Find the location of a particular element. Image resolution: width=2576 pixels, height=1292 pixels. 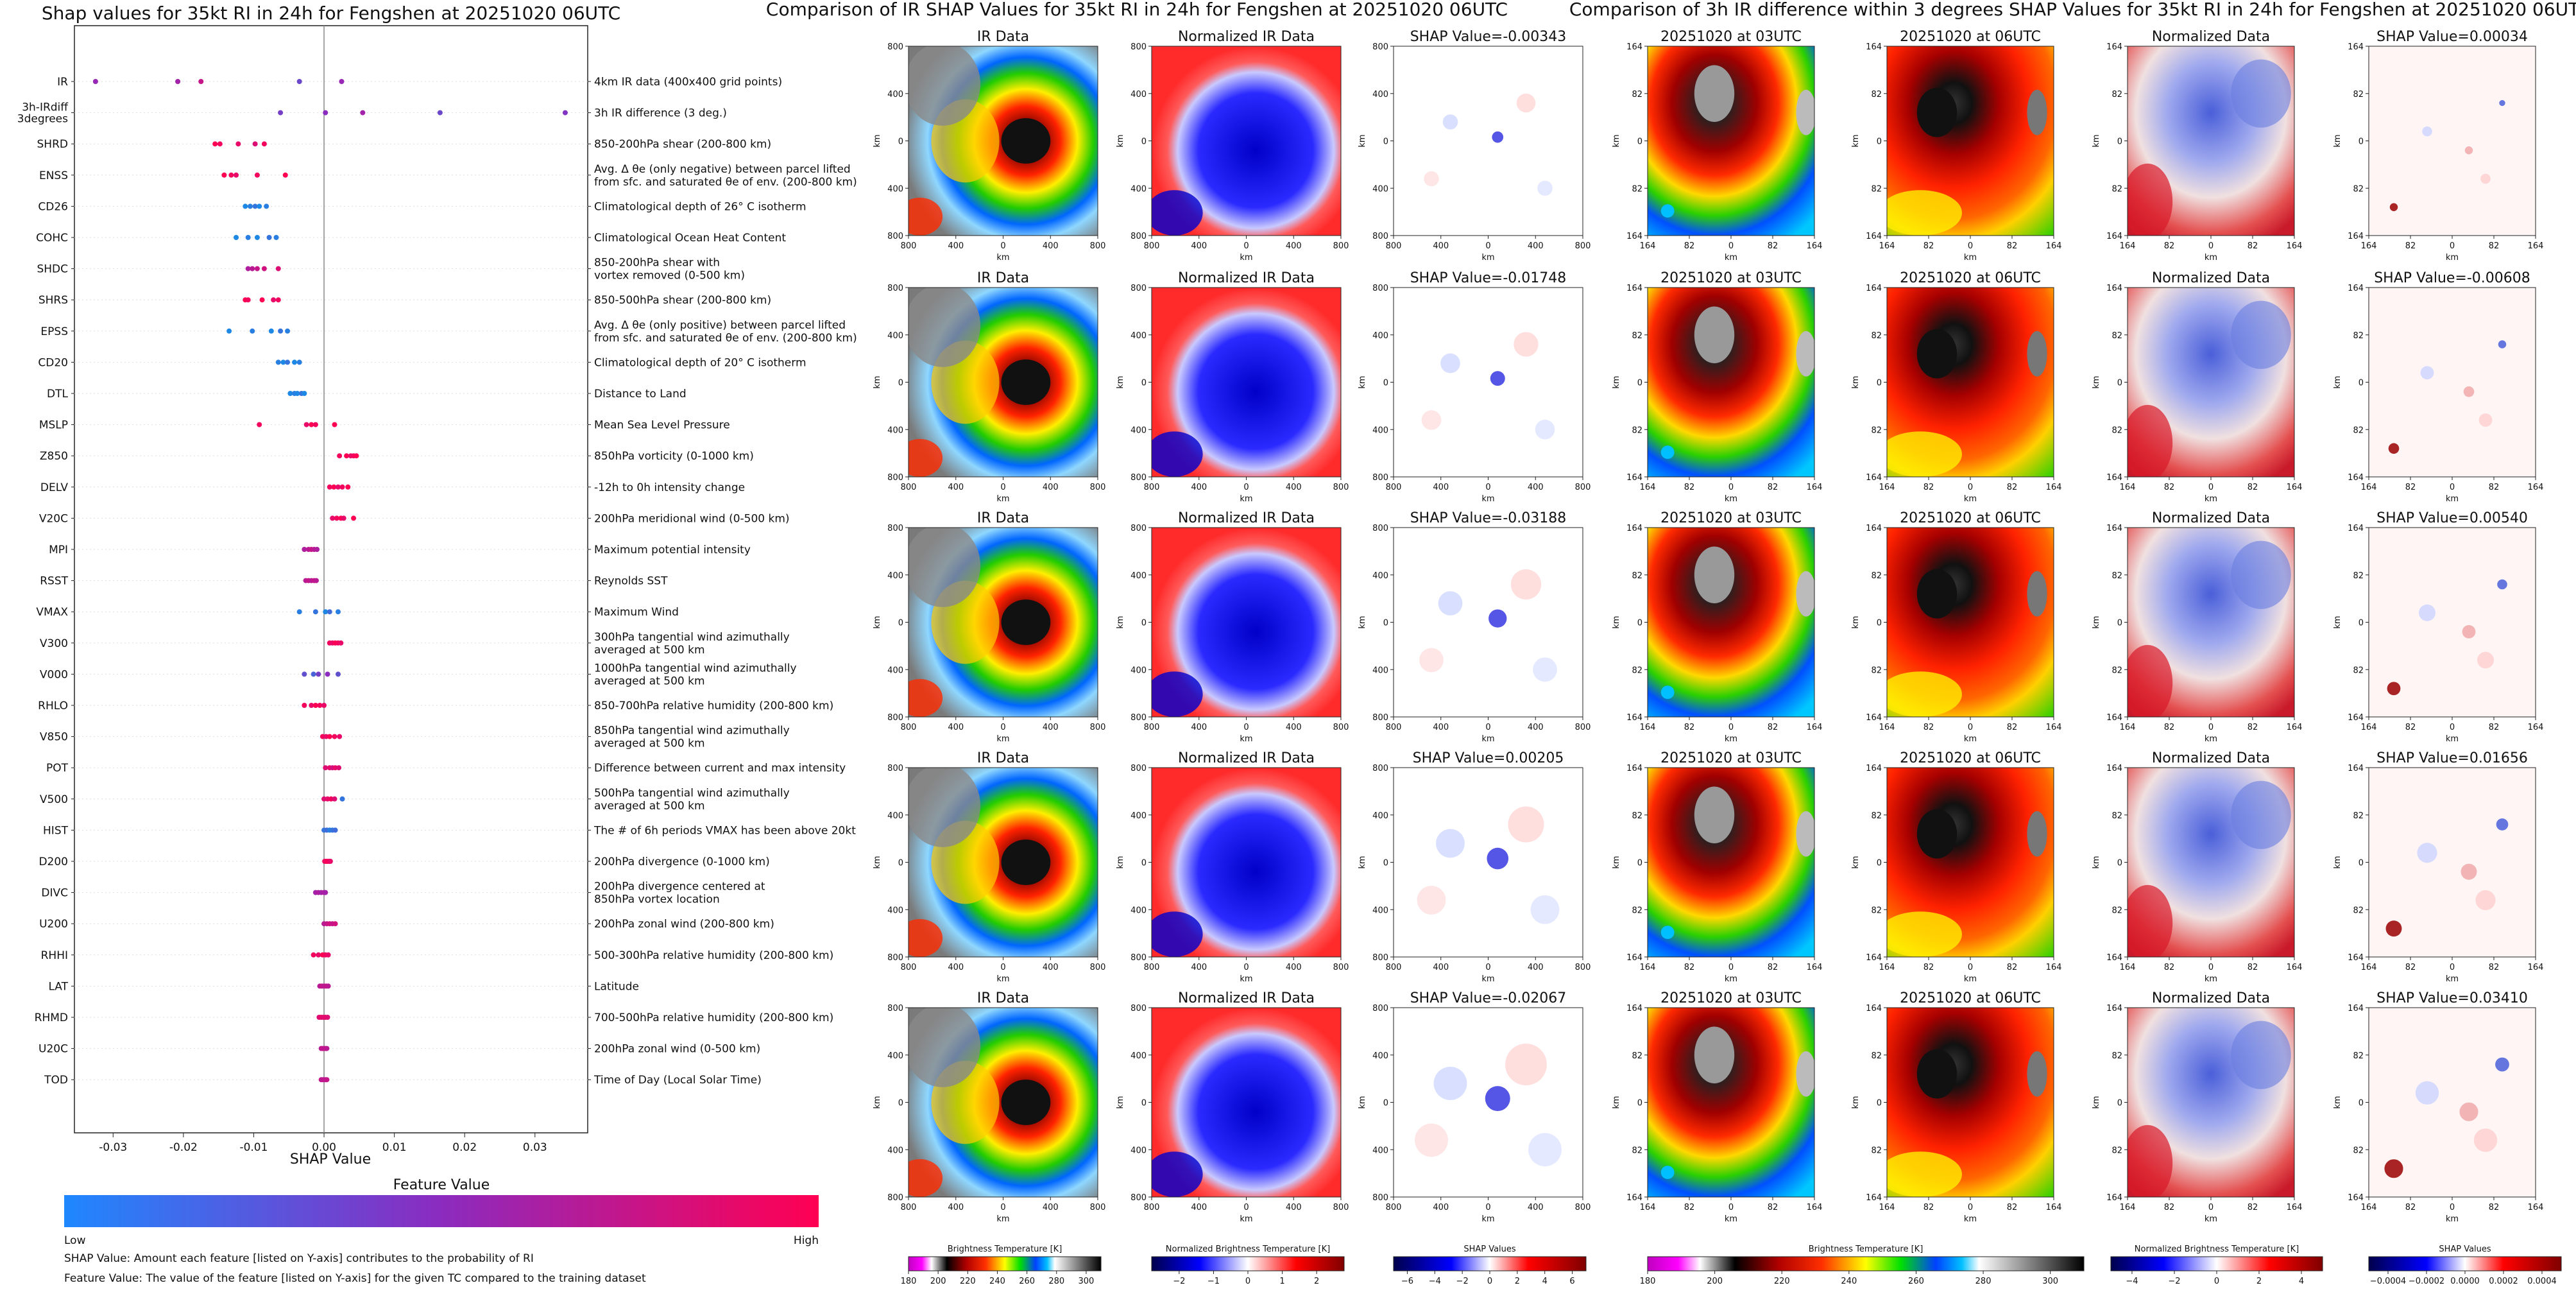

panel-title: SHAP Value=0.03410 is located at coordinates (2452, 998).